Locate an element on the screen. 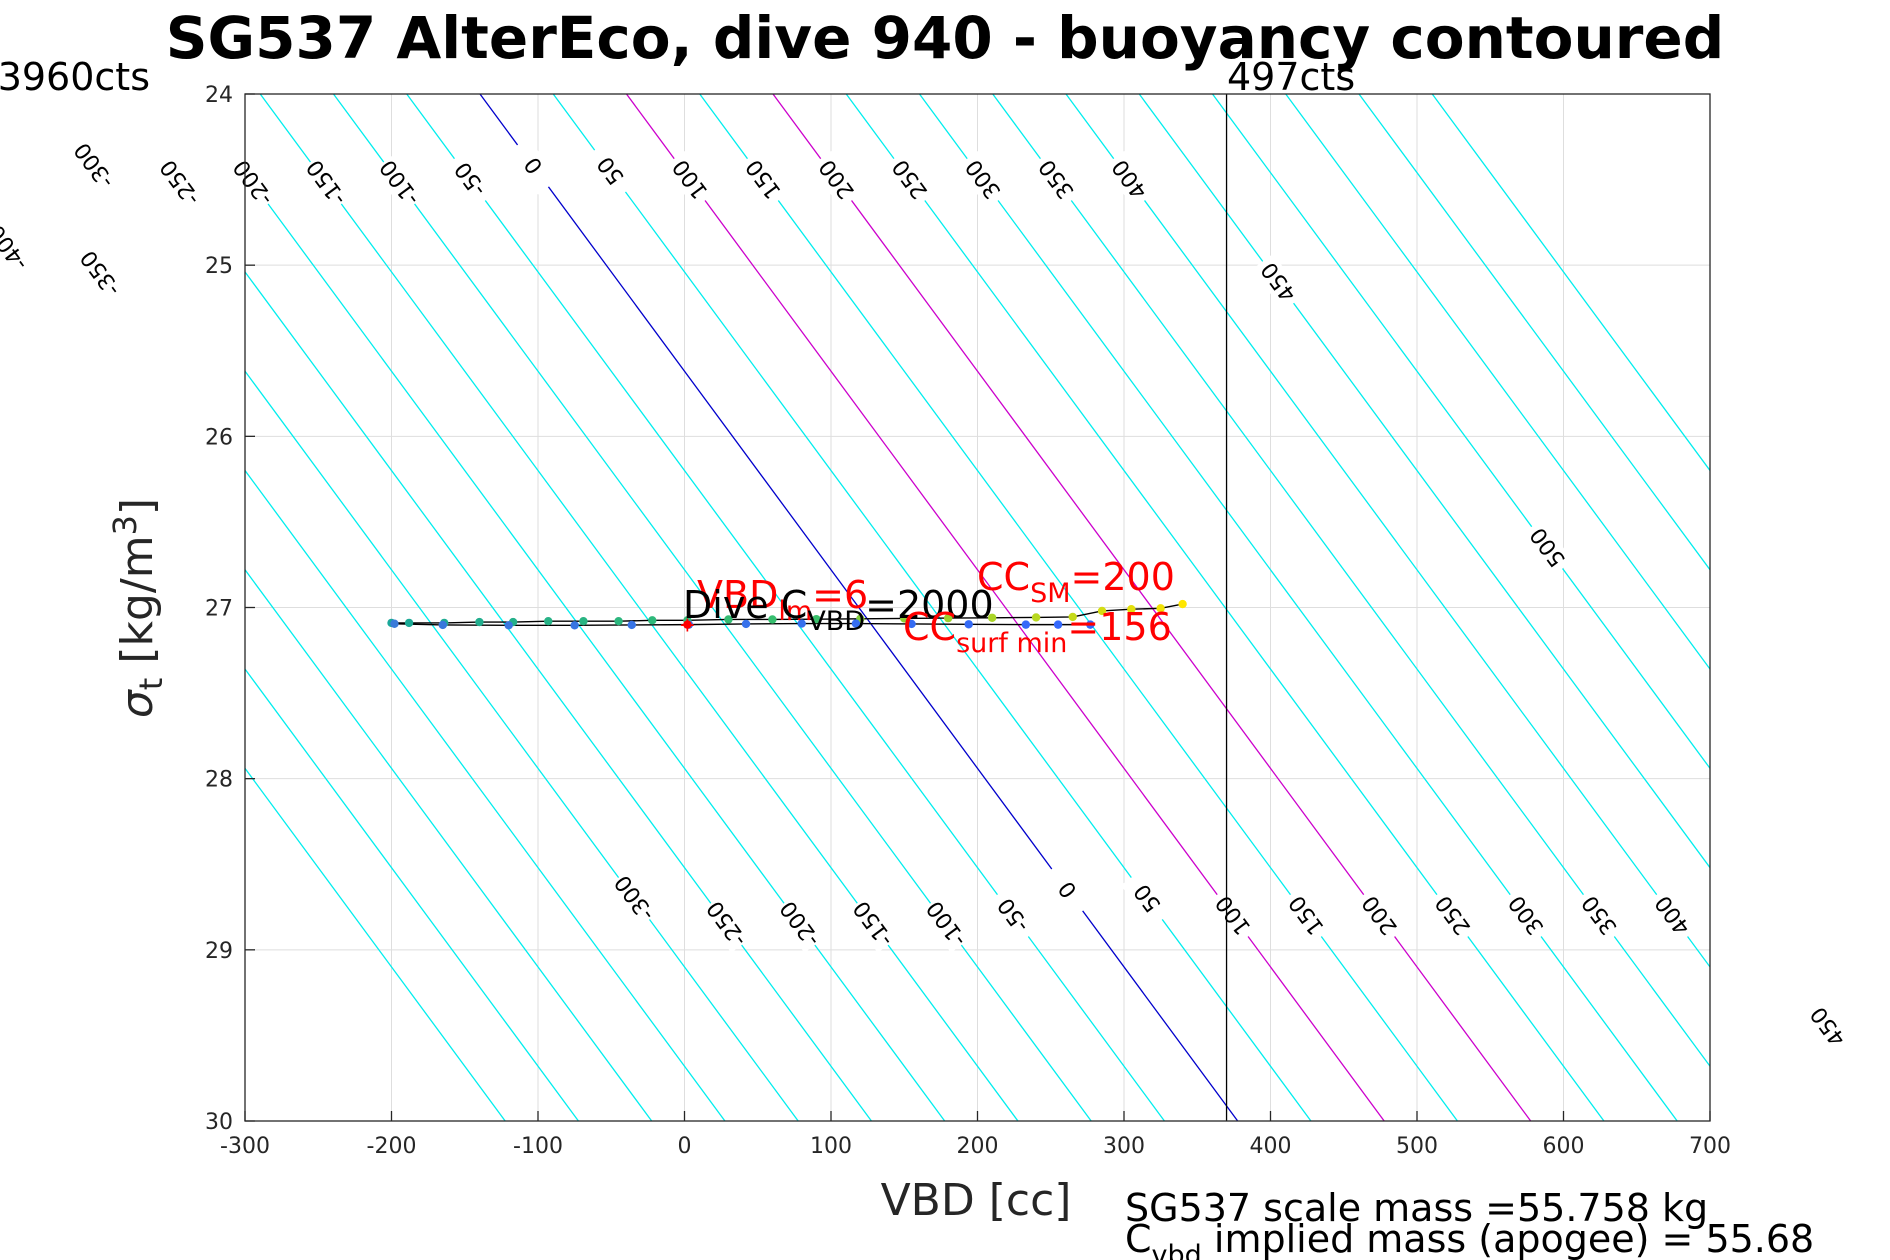 This screenshot has height=1260, width=1890. y-axis-label-close: ] is located at coordinates (137, 506).